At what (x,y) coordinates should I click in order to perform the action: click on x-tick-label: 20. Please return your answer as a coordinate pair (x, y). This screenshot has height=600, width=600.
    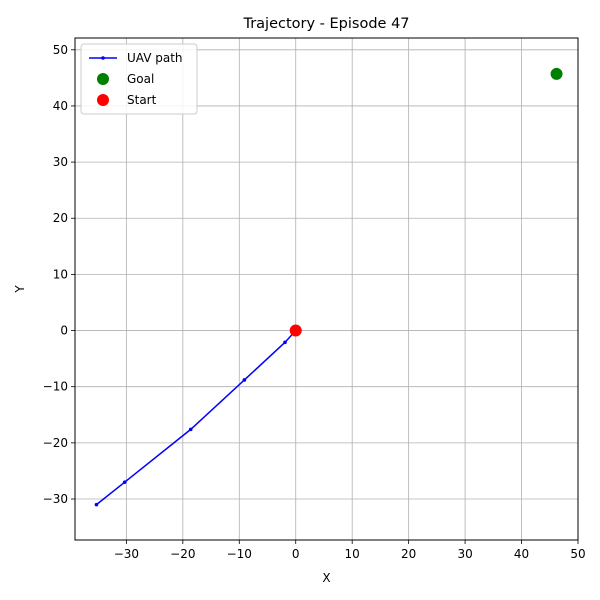
    Looking at the image, I should click on (408, 554).